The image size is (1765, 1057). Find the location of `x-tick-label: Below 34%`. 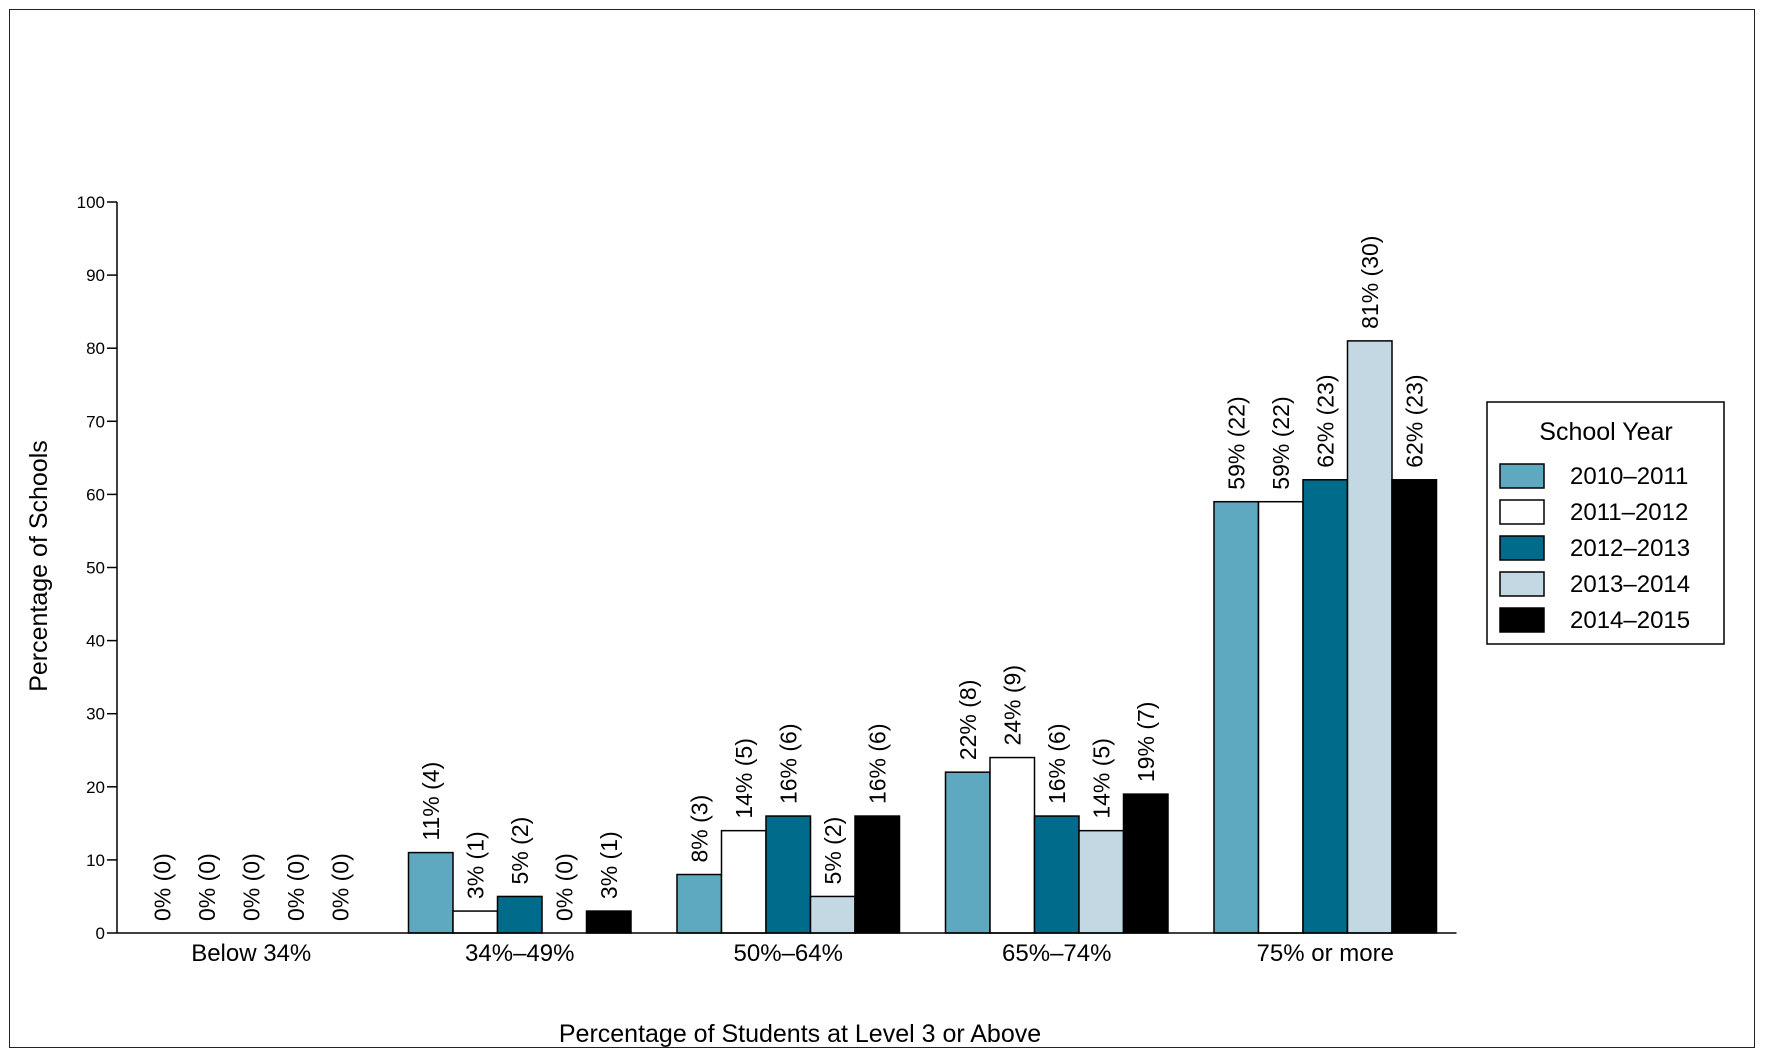

x-tick-label: Below 34% is located at coordinates (251, 953).